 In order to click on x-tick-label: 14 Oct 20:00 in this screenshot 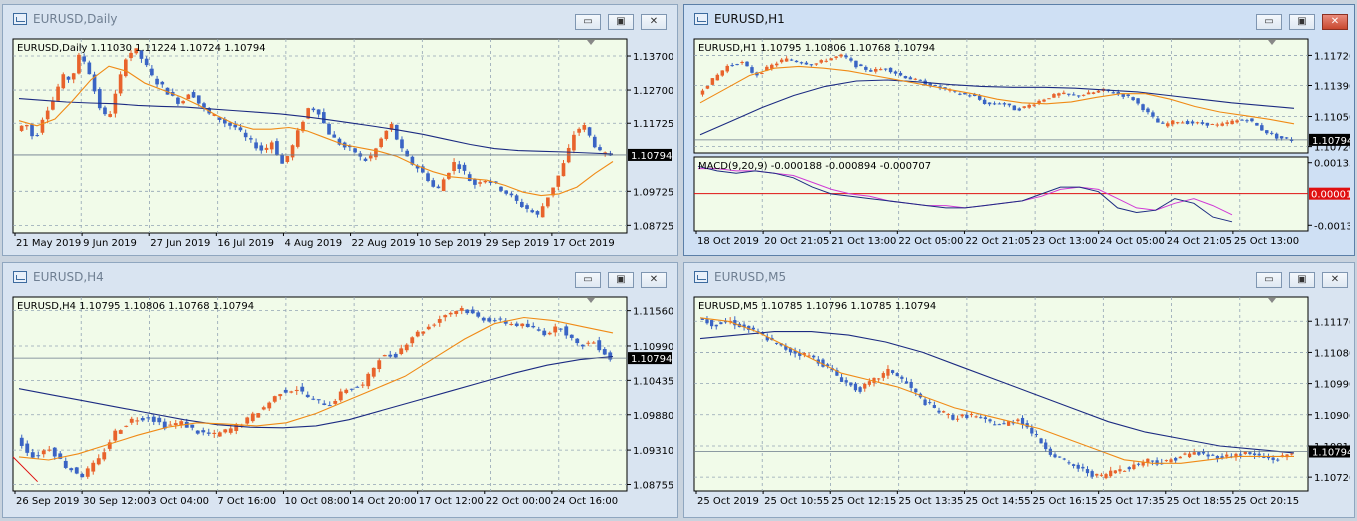, I will do `click(384, 501)`.